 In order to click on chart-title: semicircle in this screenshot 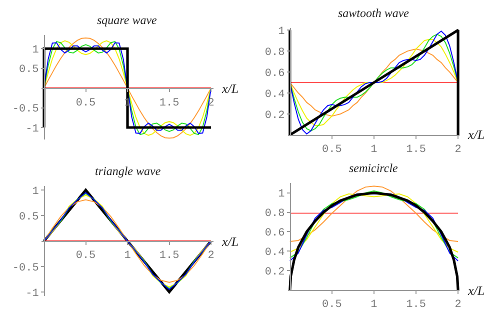, I will do `click(374, 168)`.